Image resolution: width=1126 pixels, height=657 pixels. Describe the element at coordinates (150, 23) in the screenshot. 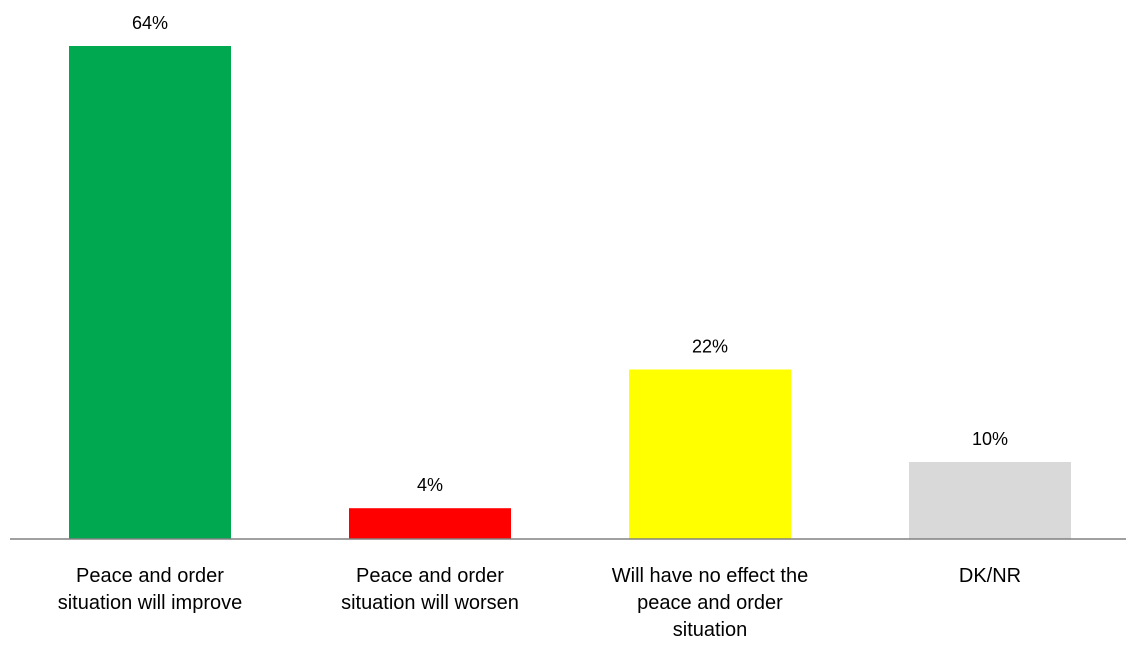

I see `value-label-1: 64%` at that location.